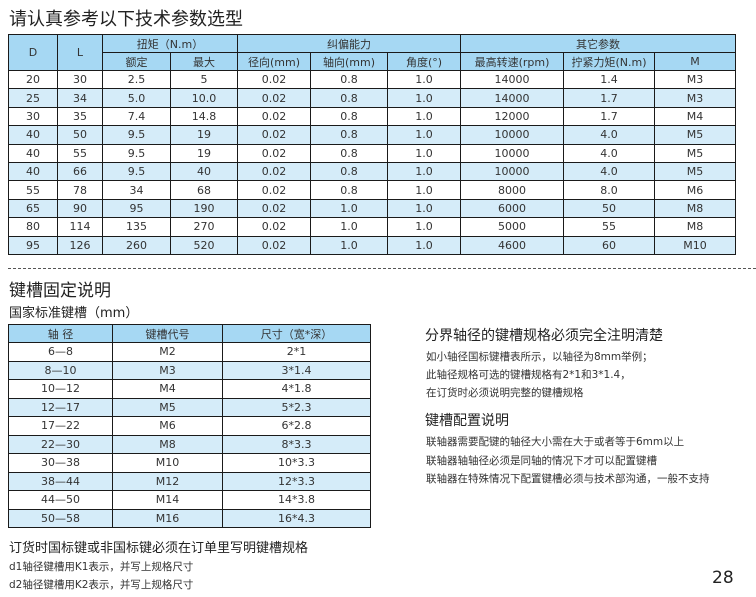 This screenshot has width=756, height=597. What do you see at coordinates (528, 375) in the screenshot?
I see `note-line: 此轴径规格可选的键槽规格有2*1和3*1.4，` at bounding box center [528, 375].